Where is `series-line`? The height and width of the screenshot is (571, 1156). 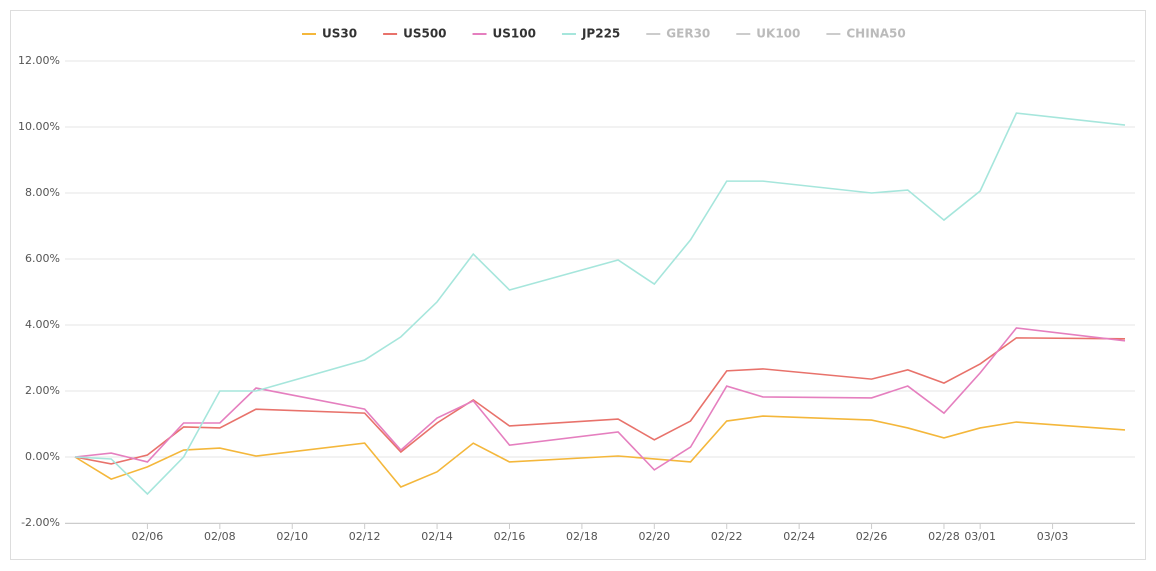 series-line is located at coordinates (600, 451).